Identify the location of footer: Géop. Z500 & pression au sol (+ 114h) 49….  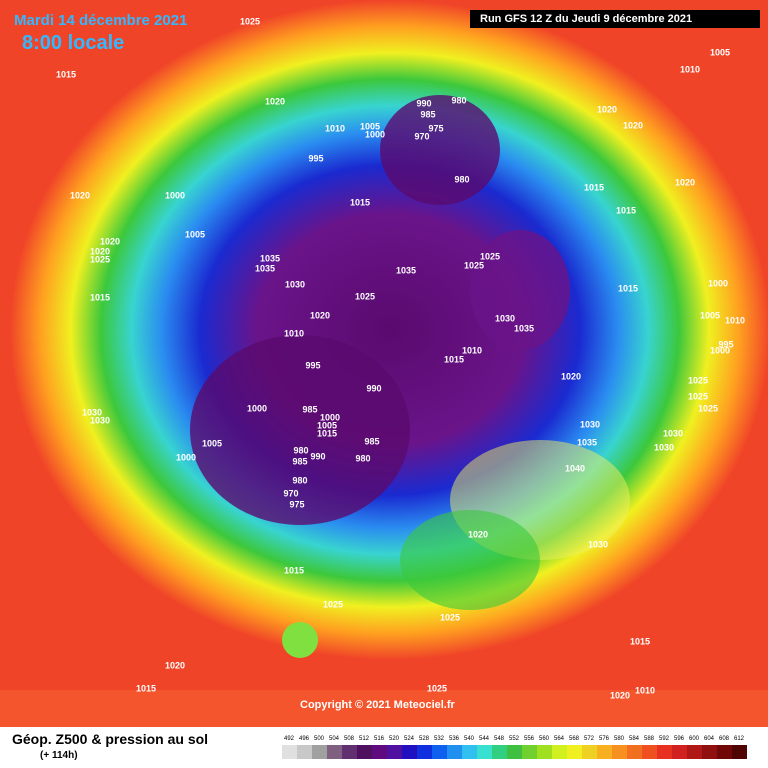
(384, 747).